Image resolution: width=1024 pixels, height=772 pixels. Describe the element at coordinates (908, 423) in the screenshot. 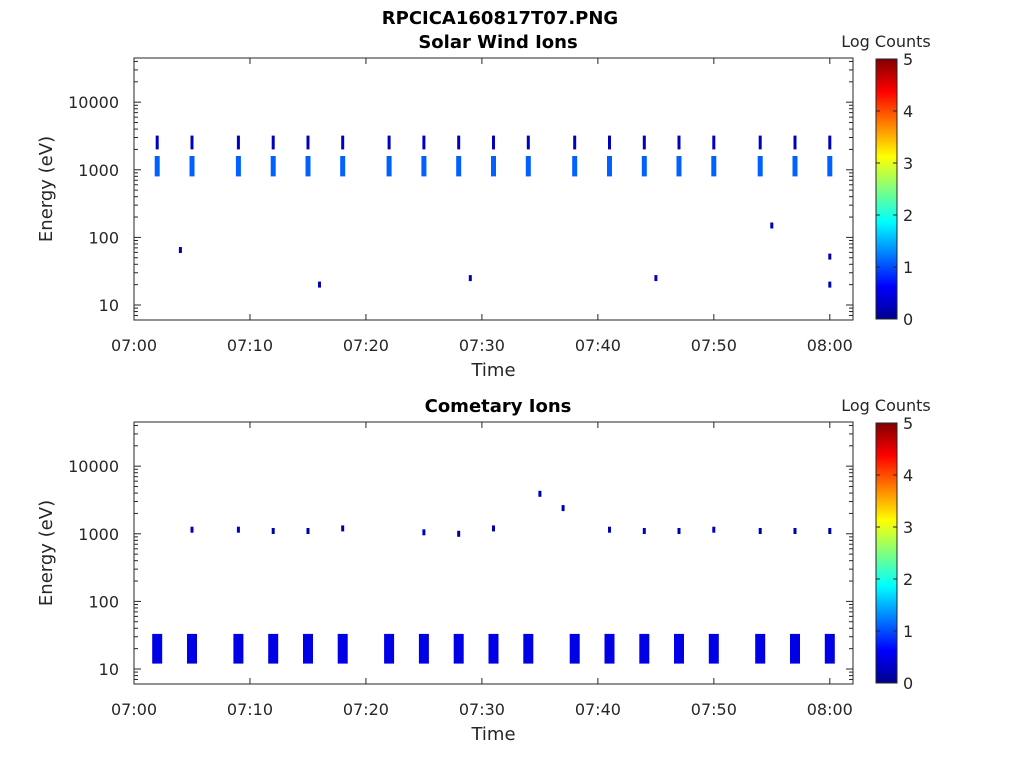

I see `colorbar-tick-label: 5` at that location.